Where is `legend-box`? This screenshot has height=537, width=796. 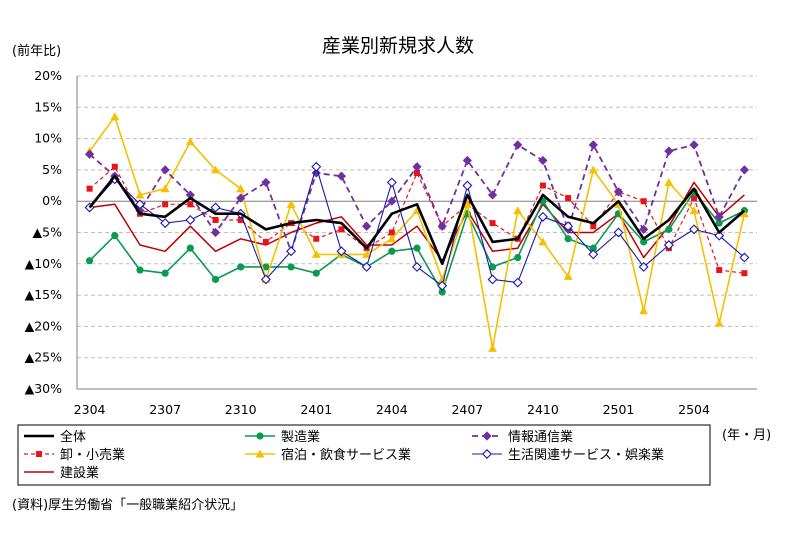
legend-box is located at coordinates (364, 455).